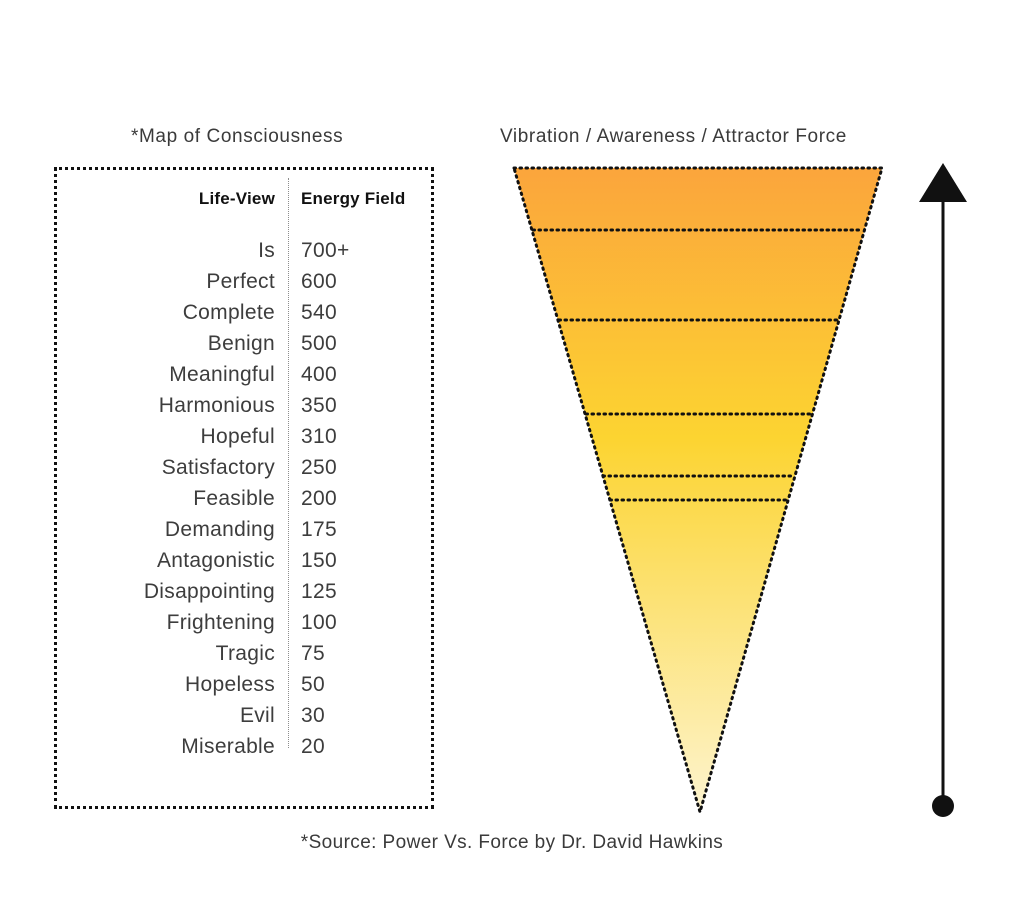 The width and height of the screenshot is (1024, 922). What do you see at coordinates (220, 622) in the screenshot?
I see `cell-life-view: Frightening` at bounding box center [220, 622].